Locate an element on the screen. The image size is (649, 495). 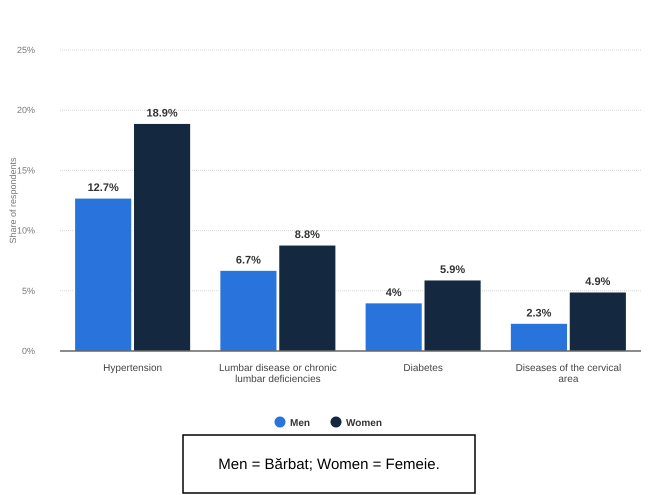
y-tick-label: 5% is located at coordinates (28, 291).